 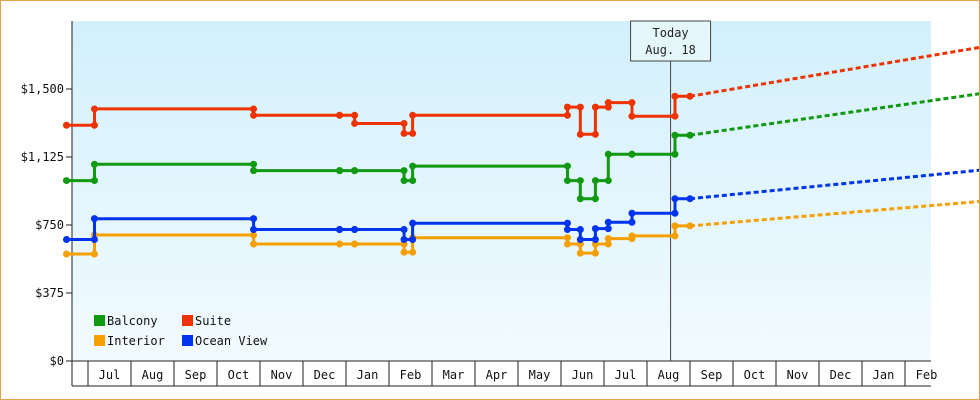 I want to click on balcony-legend-swatch, so click(x=99, y=320).